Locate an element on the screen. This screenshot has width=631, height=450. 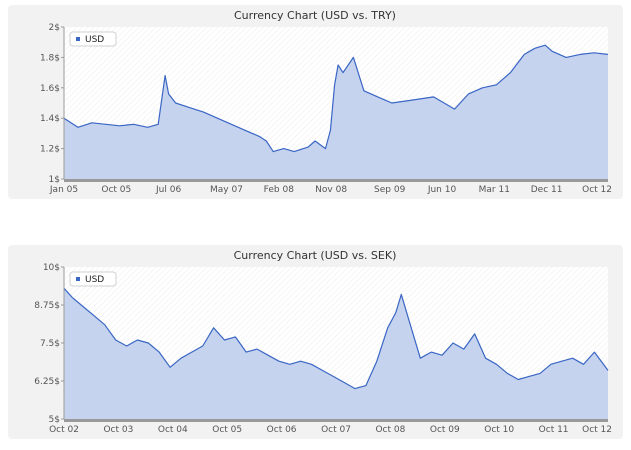
x-tick-label: Oct 06 is located at coordinates (282, 430).